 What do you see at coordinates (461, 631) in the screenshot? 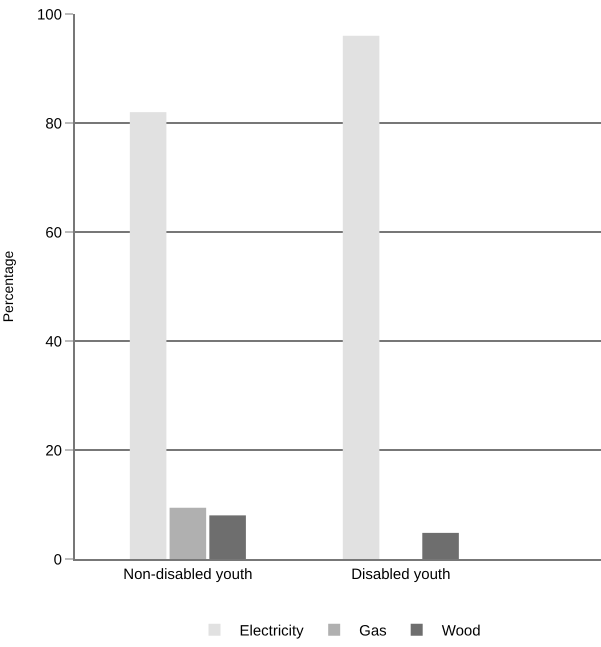
I see `legend-label: Wood` at bounding box center [461, 631].